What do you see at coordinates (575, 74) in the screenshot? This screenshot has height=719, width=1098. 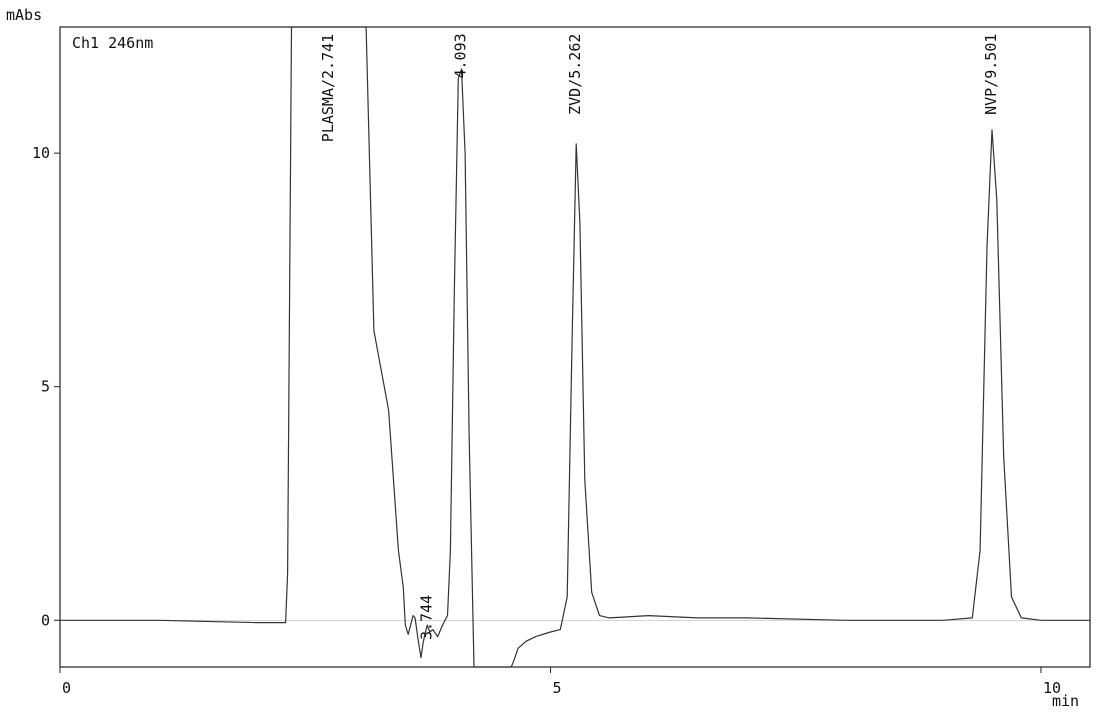 I see `peak-label-3: ZVD/5.262` at bounding box center [575, 74].